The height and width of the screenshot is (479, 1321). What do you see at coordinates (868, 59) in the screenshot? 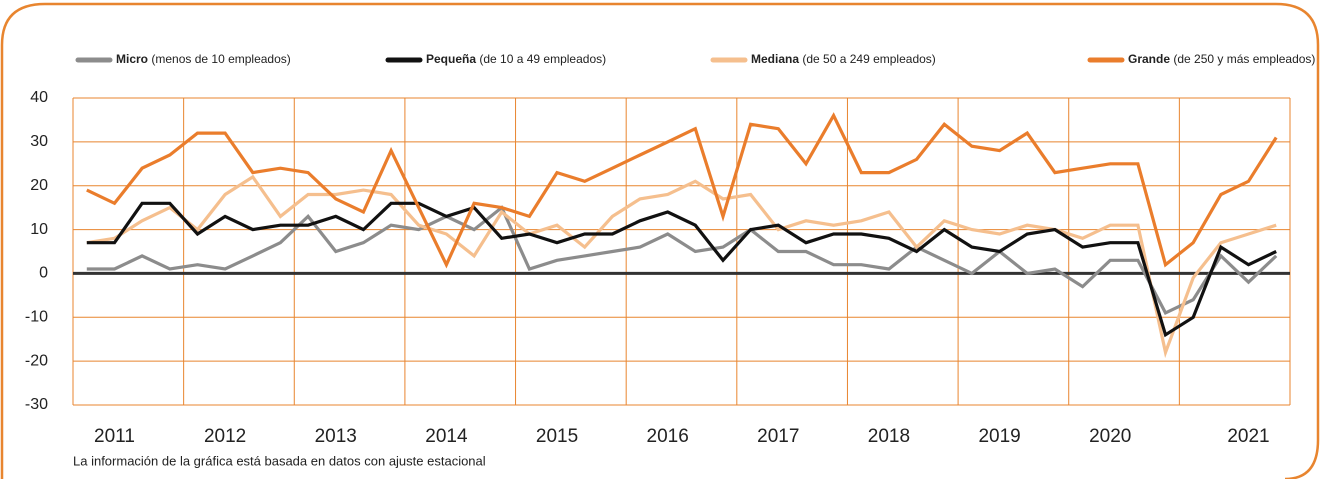
I see `legend-description: (de 50 a 249 empleados)` at bounding box center [868, 59].